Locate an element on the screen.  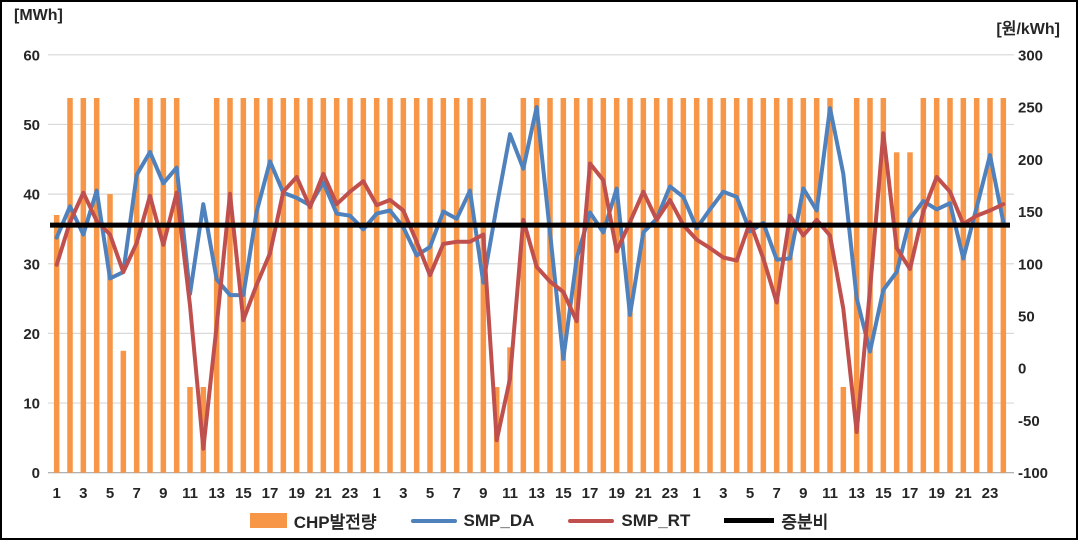
left-axis-tick-label: 50 is located at coordinates (31, 125).